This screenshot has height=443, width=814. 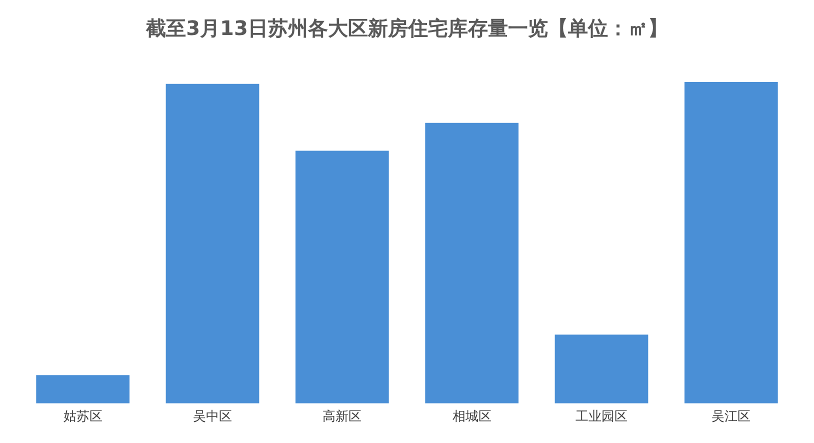 I want to click on x-tick-label: 姑苏区, so click(x=82, y=417).